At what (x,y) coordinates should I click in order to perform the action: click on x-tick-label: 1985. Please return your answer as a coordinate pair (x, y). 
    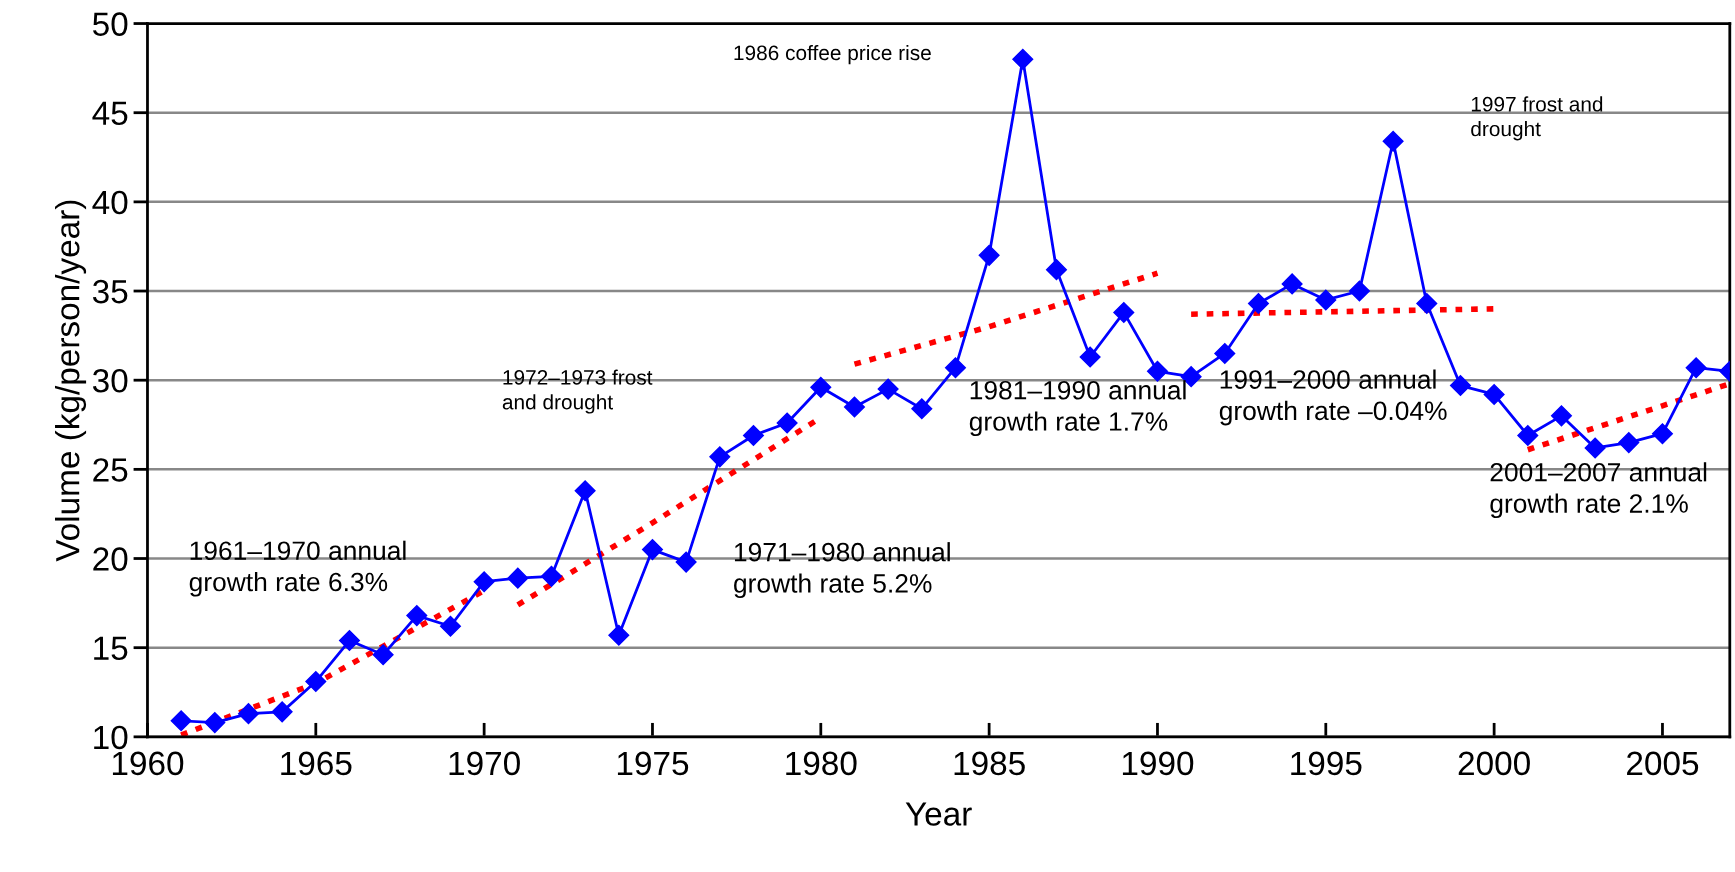
    Looking at the image, I should click on (989, 763).